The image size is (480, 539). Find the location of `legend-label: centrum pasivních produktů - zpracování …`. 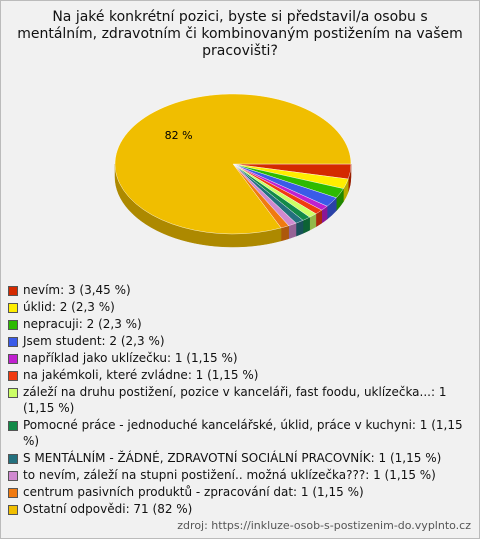

legend-label: centrum pasivních produktů - zpracování … is located at coordinates (193, 492).